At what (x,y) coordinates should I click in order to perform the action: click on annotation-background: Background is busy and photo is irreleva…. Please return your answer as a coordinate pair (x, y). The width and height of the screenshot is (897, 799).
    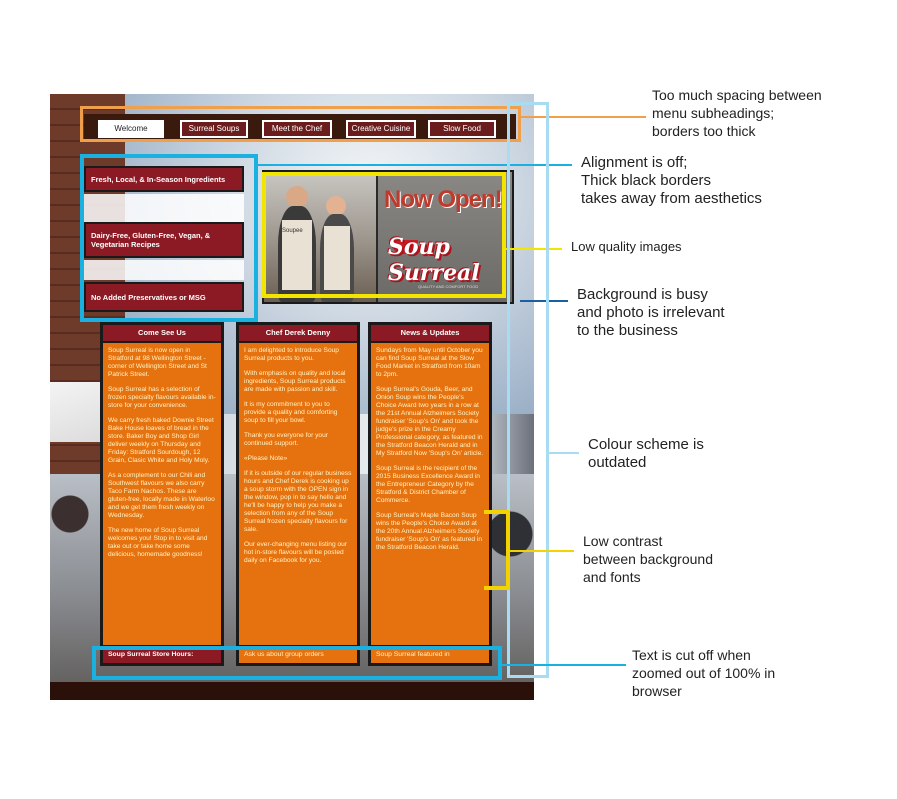
    Looking at the image, I should click on (687, 313).